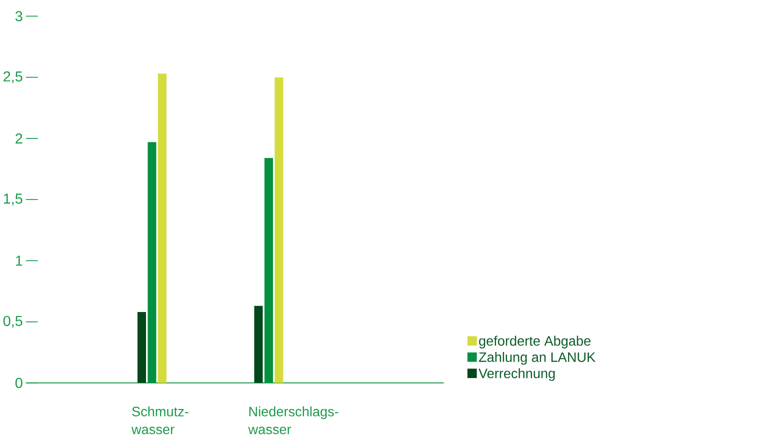 This screenshot has height=446, width=772. What do you see at coordinates (160, 420) in the screenshot?
I see `x-tick-label: Schmutz- wasser` at bounding box center [160, 420].